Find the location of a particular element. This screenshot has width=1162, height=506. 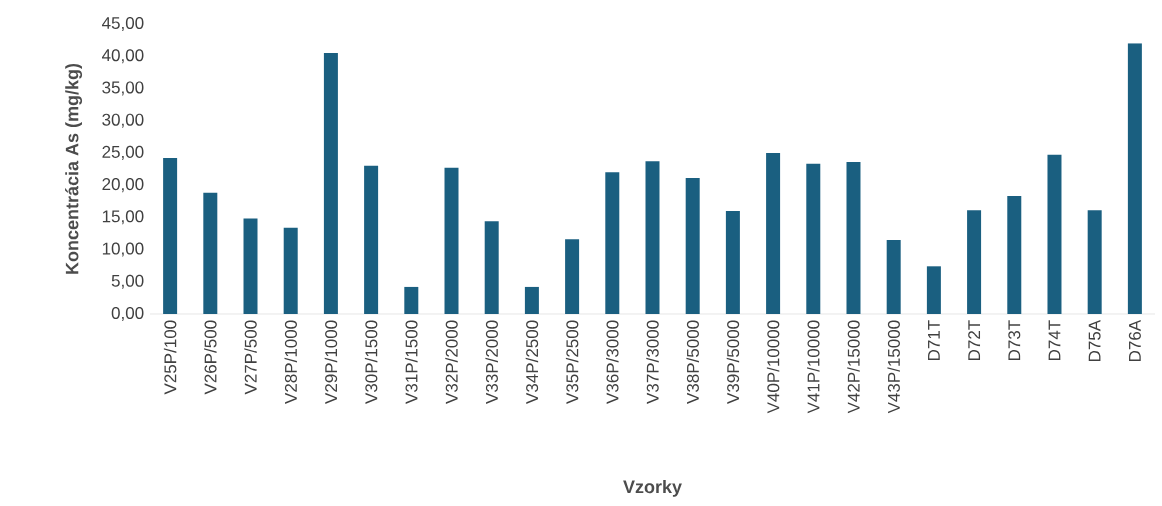

x-tick-label: V35P/2500 is located at coordinates (572, 362).